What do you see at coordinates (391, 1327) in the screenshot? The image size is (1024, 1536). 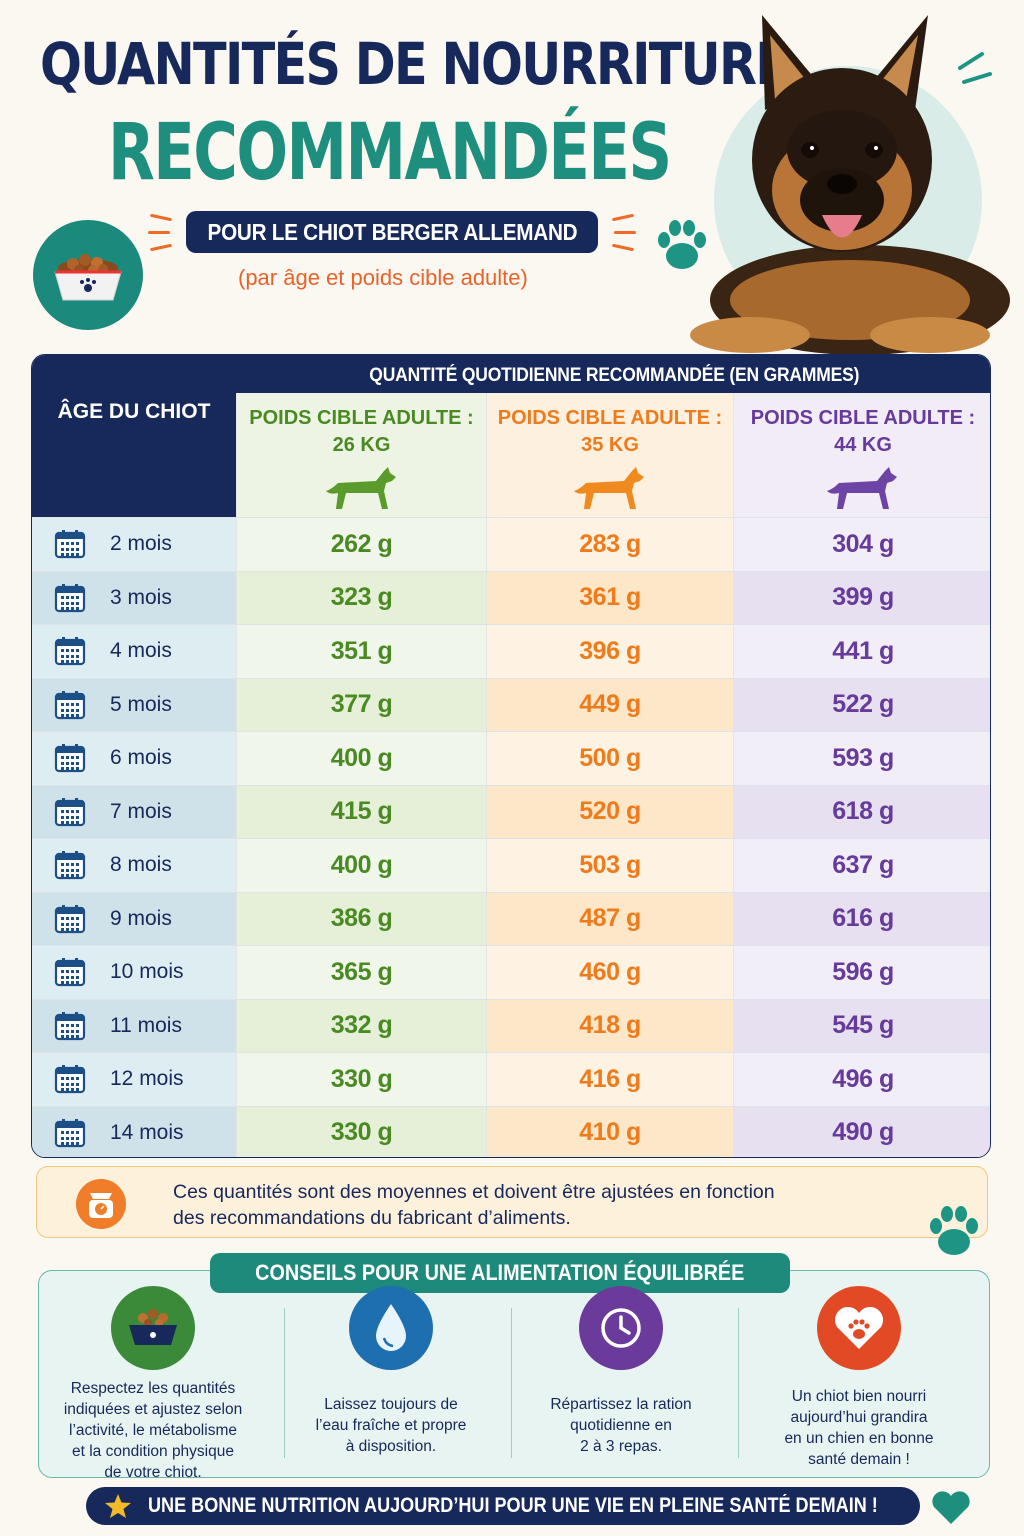 I see `water-drop-icon` at bounding box center [391, 1327].